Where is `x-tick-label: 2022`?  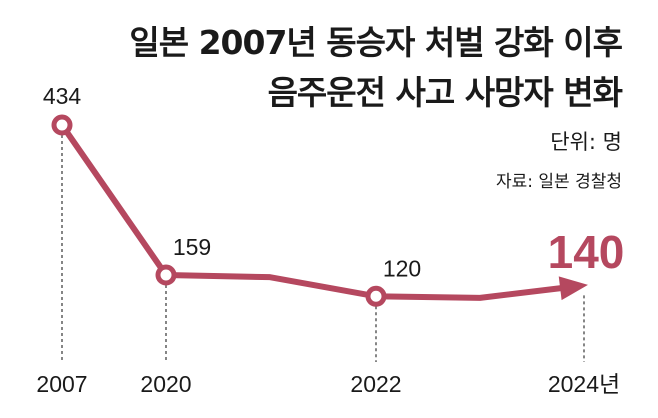
x-tick-label: 2022 is located at coordinates (375, 384).